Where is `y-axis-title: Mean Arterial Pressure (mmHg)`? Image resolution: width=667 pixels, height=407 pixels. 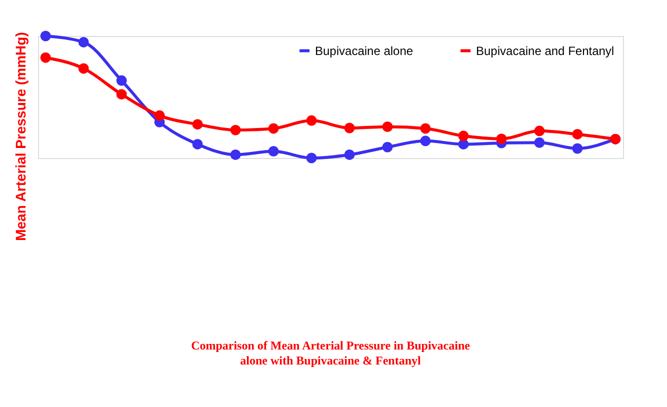 y-axis-title: Mean Arterial Pressure (mmHg) is located at coordinates (20, 136).